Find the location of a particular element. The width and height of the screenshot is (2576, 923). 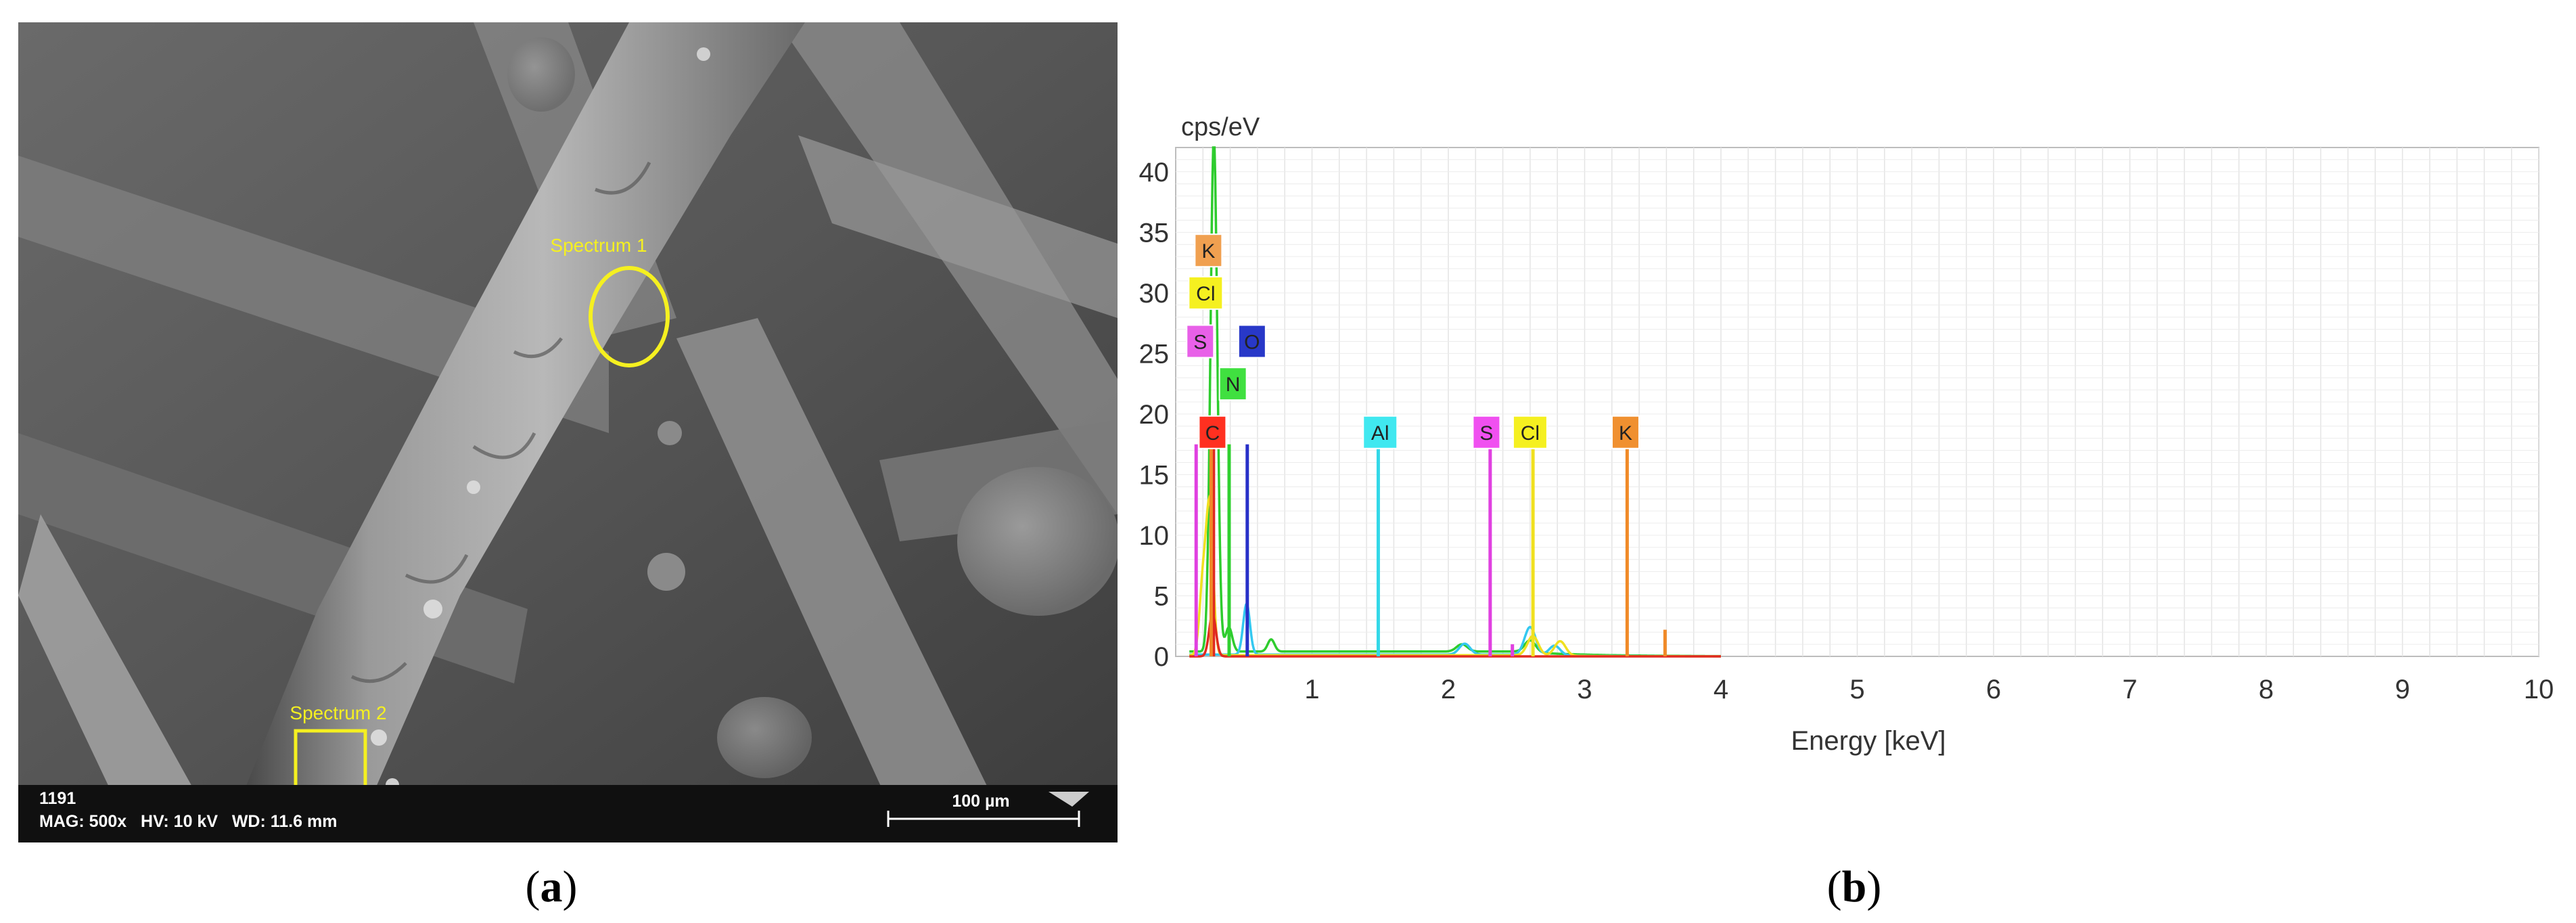

spectrum-curves is located at coordinates (1455, 402).